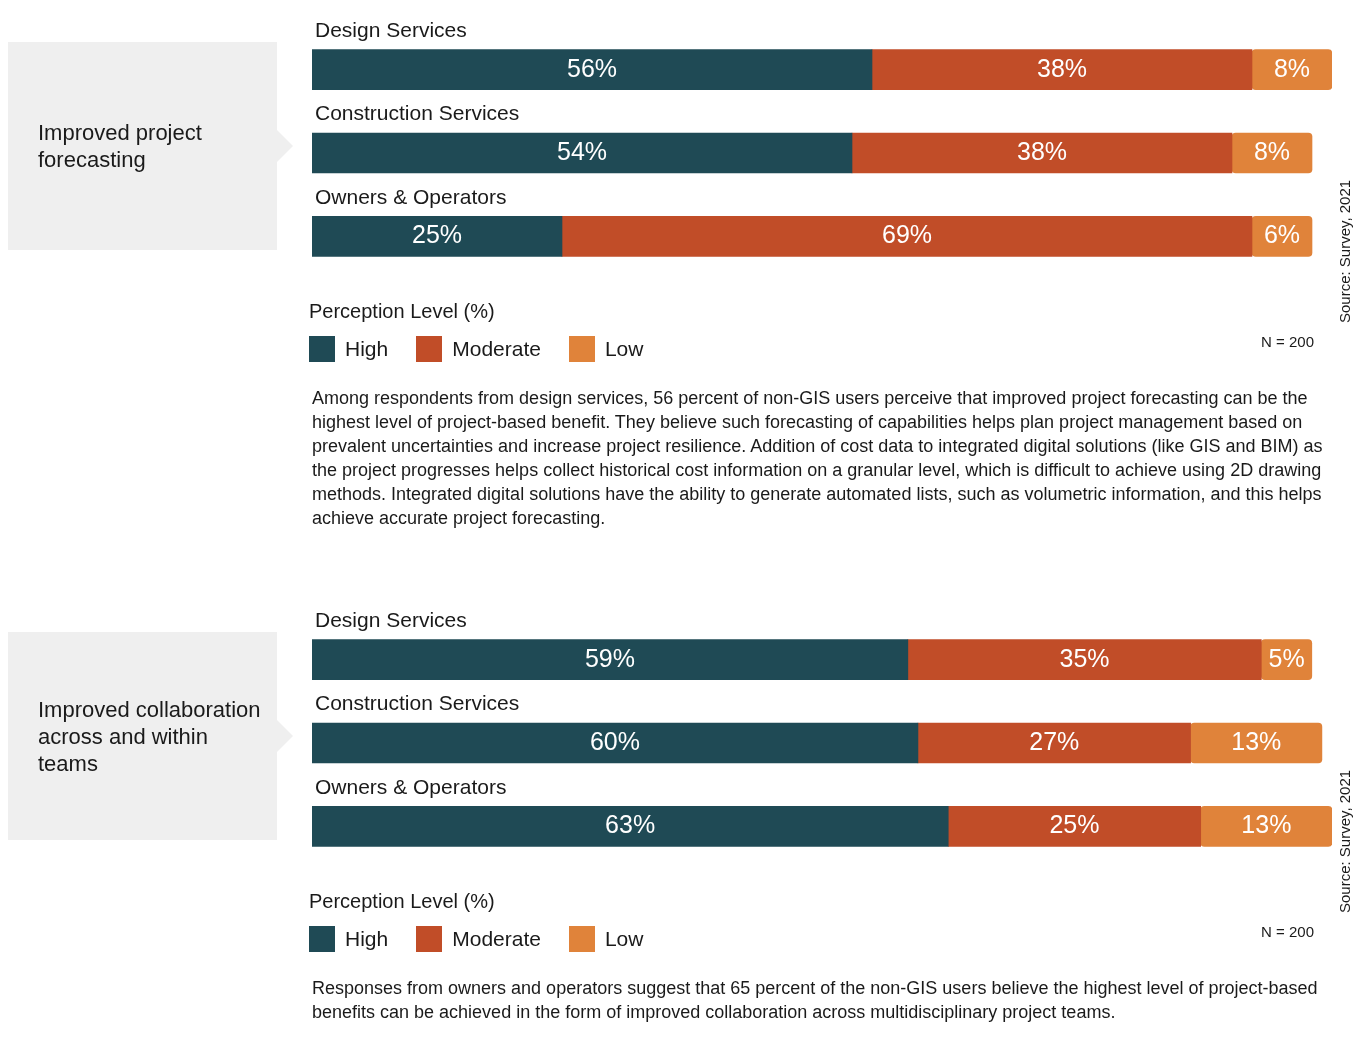 Image resolution: width=1370 pixels, height=1063 pixels. What do you see at coordinates (1054, 740) in the screenshot?
I see `data-label: 27%` at bounding box center [1054, 740].